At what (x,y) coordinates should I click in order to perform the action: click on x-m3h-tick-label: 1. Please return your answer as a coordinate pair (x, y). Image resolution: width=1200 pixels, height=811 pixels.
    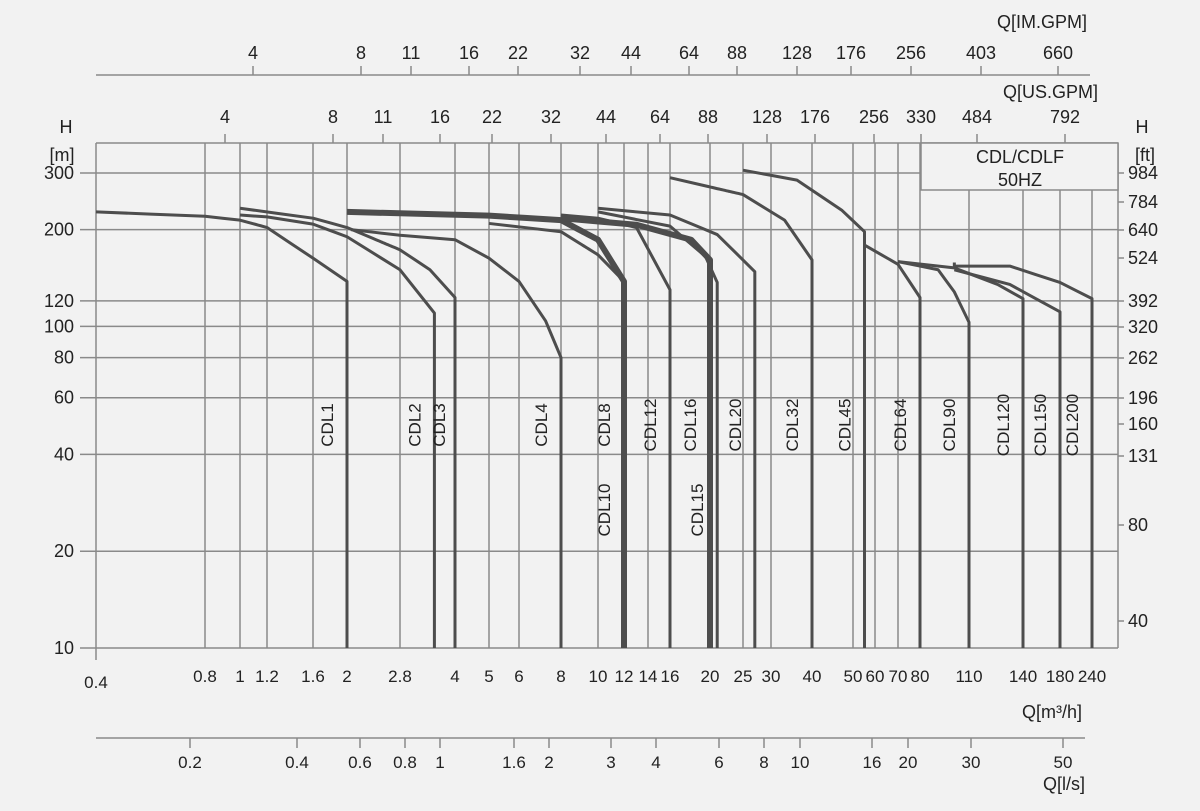
    Looking at the image, I should click on (239, 676).